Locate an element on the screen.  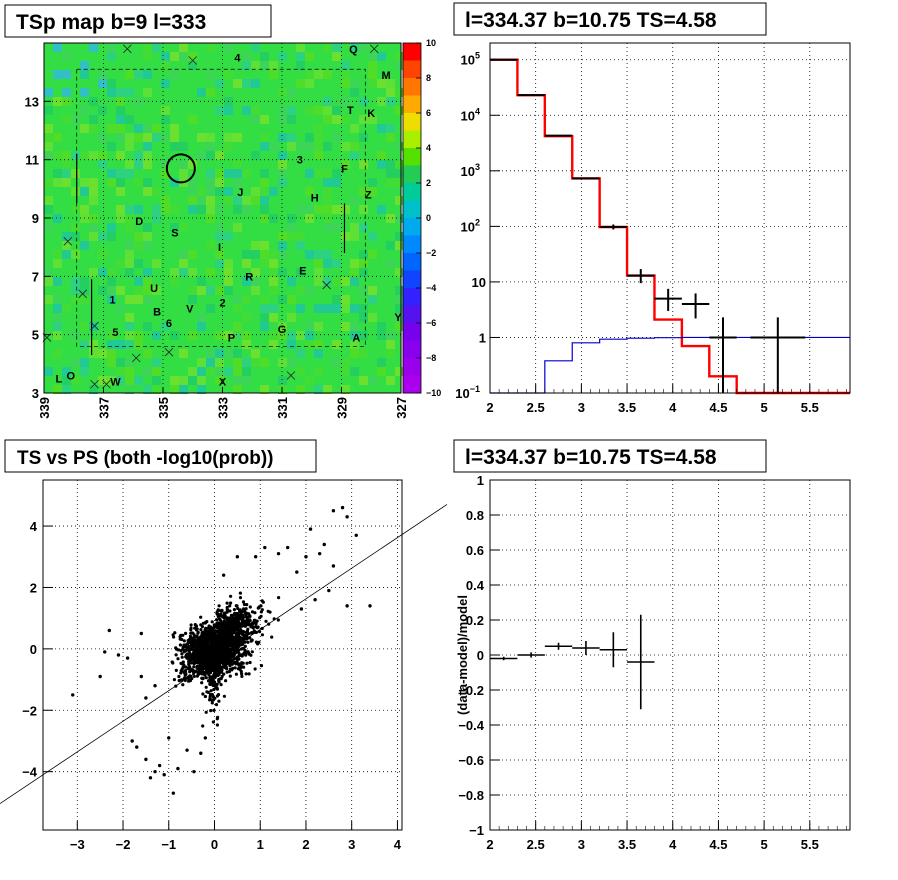
data-point is located at coordinates (558, 135).